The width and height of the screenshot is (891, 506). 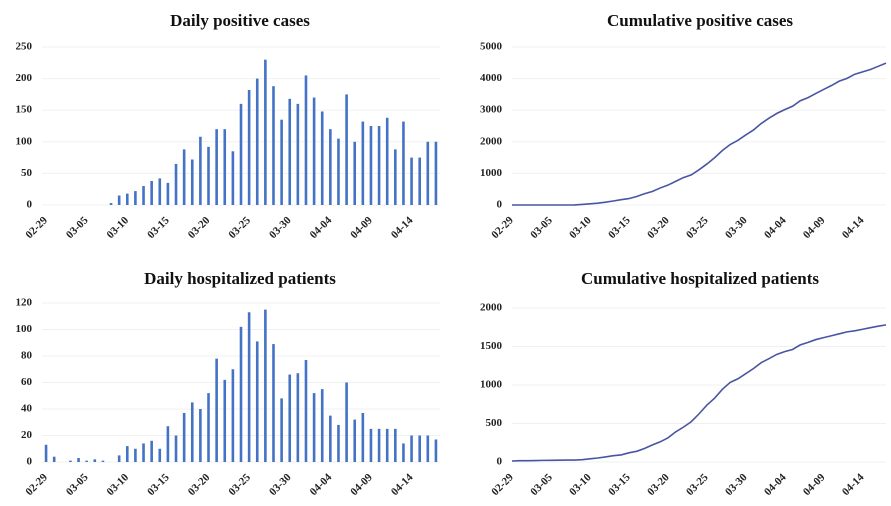 I want to click on line, so click(x=699, y=134).